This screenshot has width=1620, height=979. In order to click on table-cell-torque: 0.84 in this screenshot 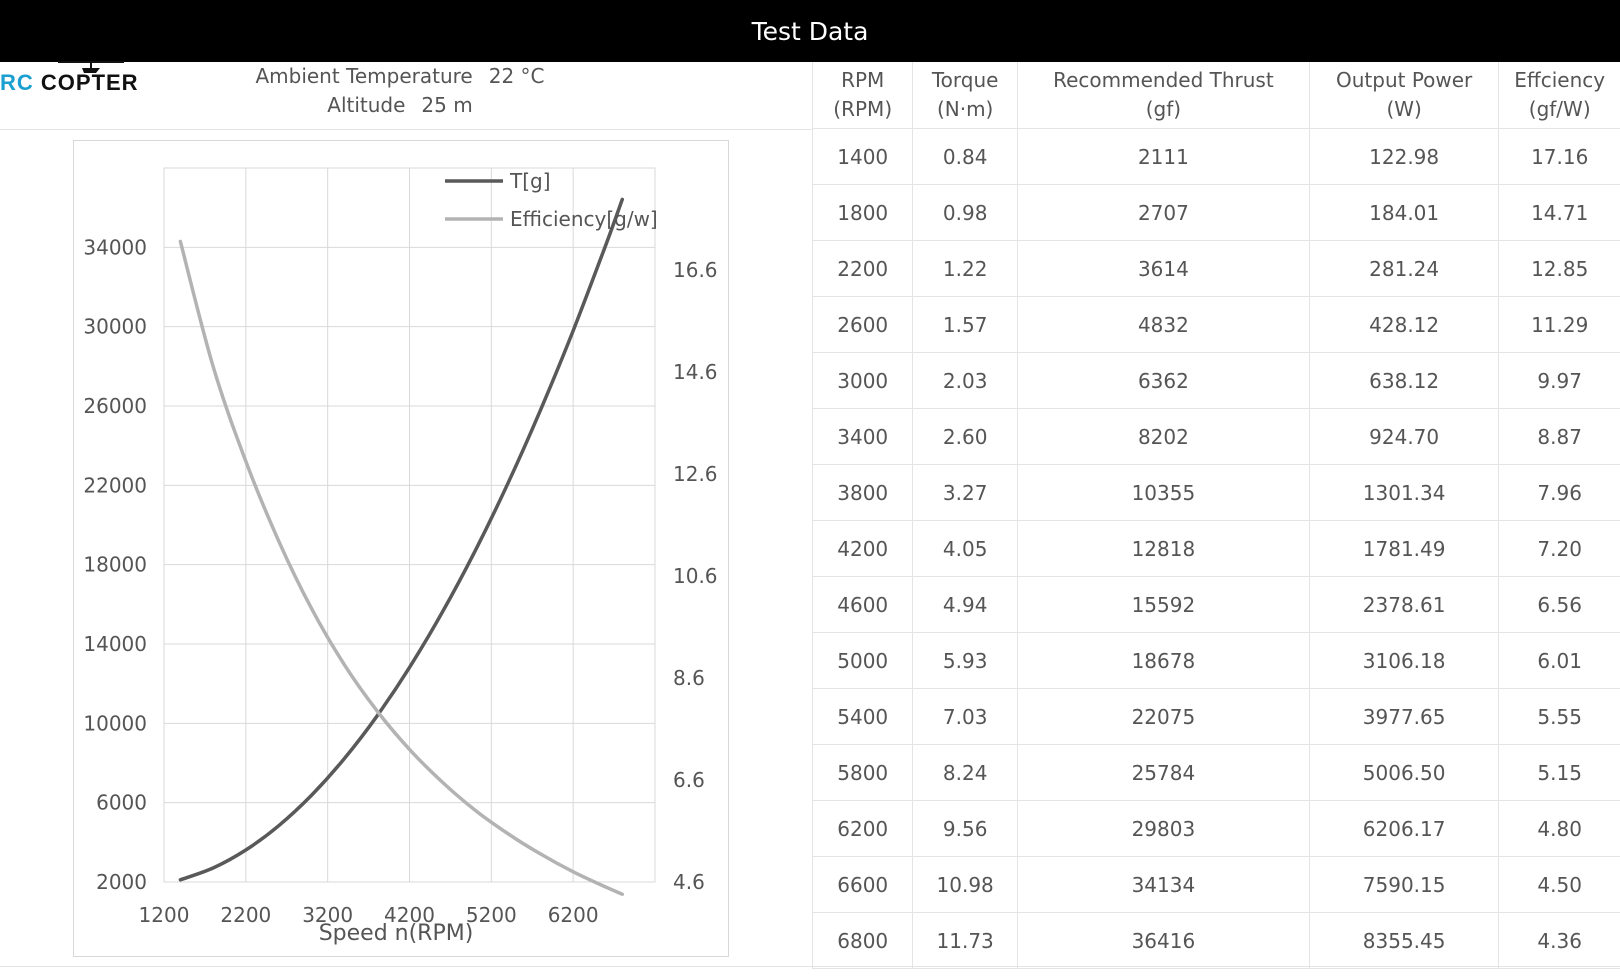, I will do `click(965, 156)`.